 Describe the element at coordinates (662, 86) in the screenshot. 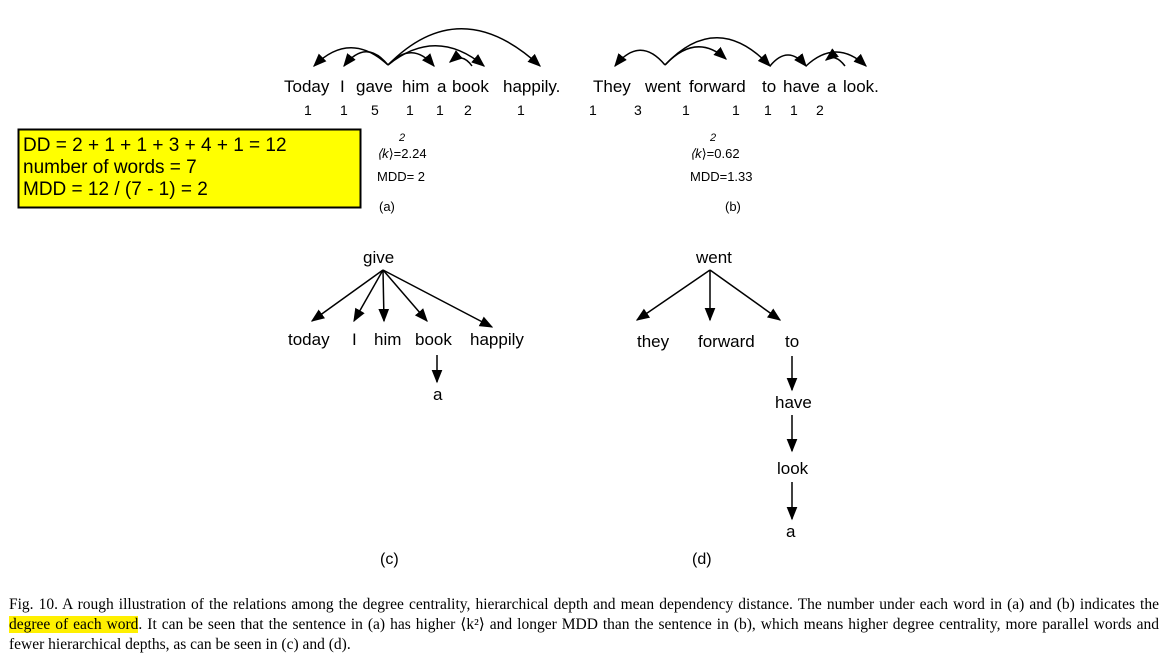

I see `word-b-2: went` at that location.